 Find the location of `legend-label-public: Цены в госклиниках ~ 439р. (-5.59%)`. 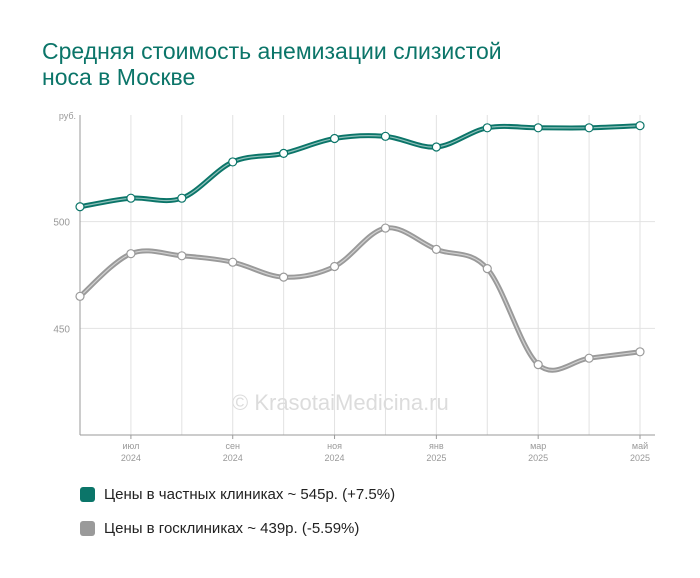

legend-label-public: Цены в госклиниках ~ 439р. (-5.59%) is located at coordinates (232, 528).